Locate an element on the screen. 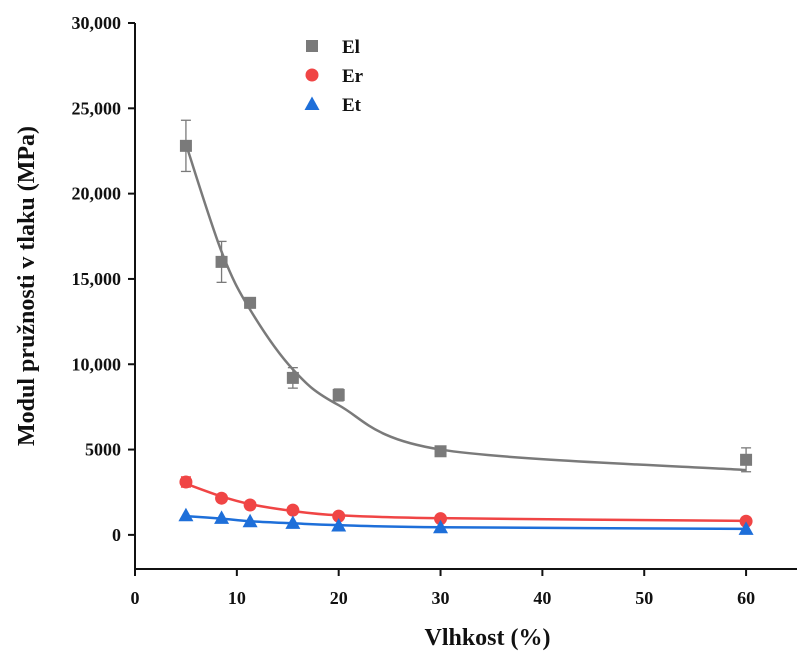  y-tick-label: 10,000 is located at coordinates (97, 364).